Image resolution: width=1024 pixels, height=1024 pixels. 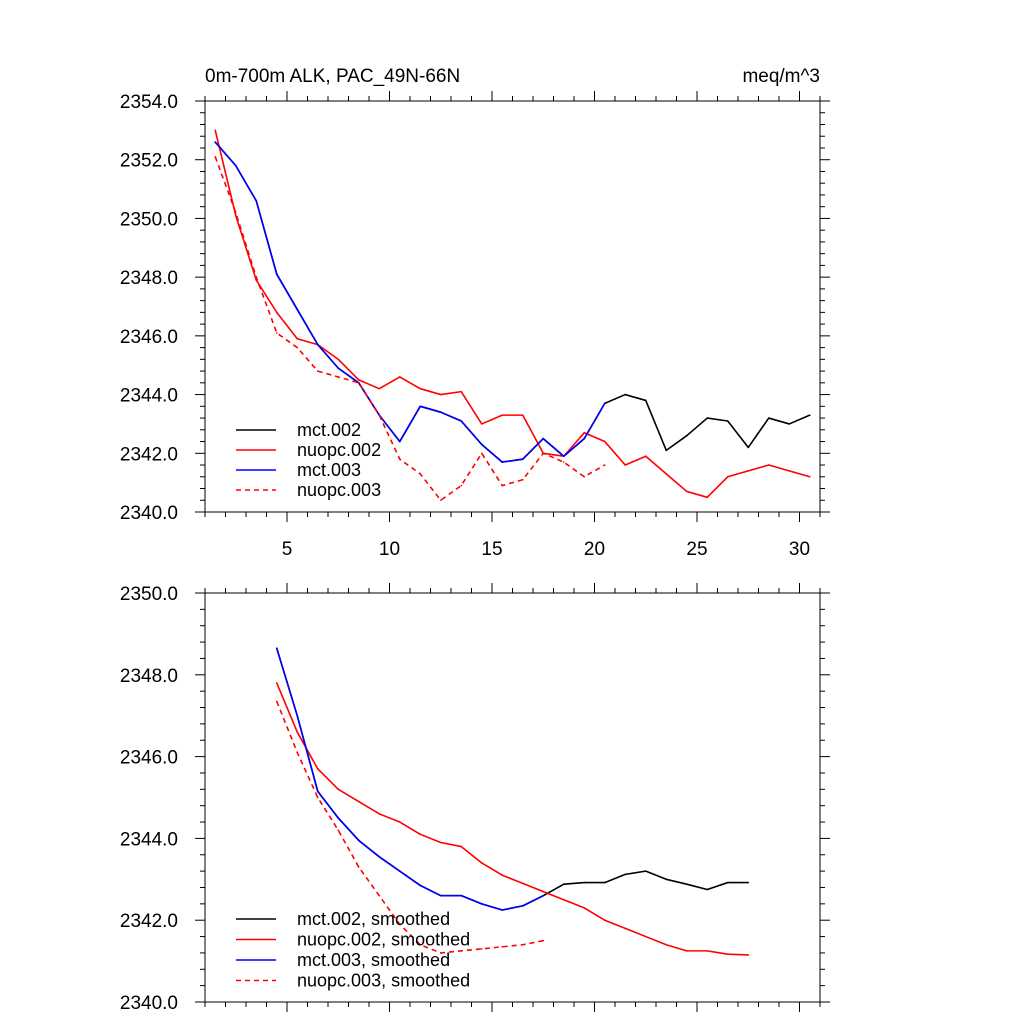 What do you see at coordinates (329, 470) in the screenshot?
I see `legend-label-mct-003: mct.003` at bounding box center [329, 470].